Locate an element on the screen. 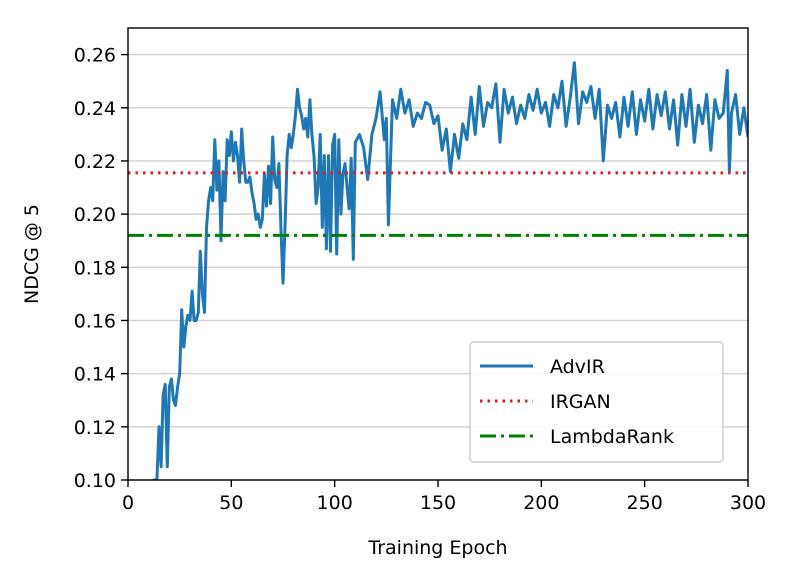 This screenshot has height=579, width=789. y-axis: 0.10 0.12 0.14 0.16 0.18 0.20 0.22 0.24 0.26 is located at coordinates (101, 268).